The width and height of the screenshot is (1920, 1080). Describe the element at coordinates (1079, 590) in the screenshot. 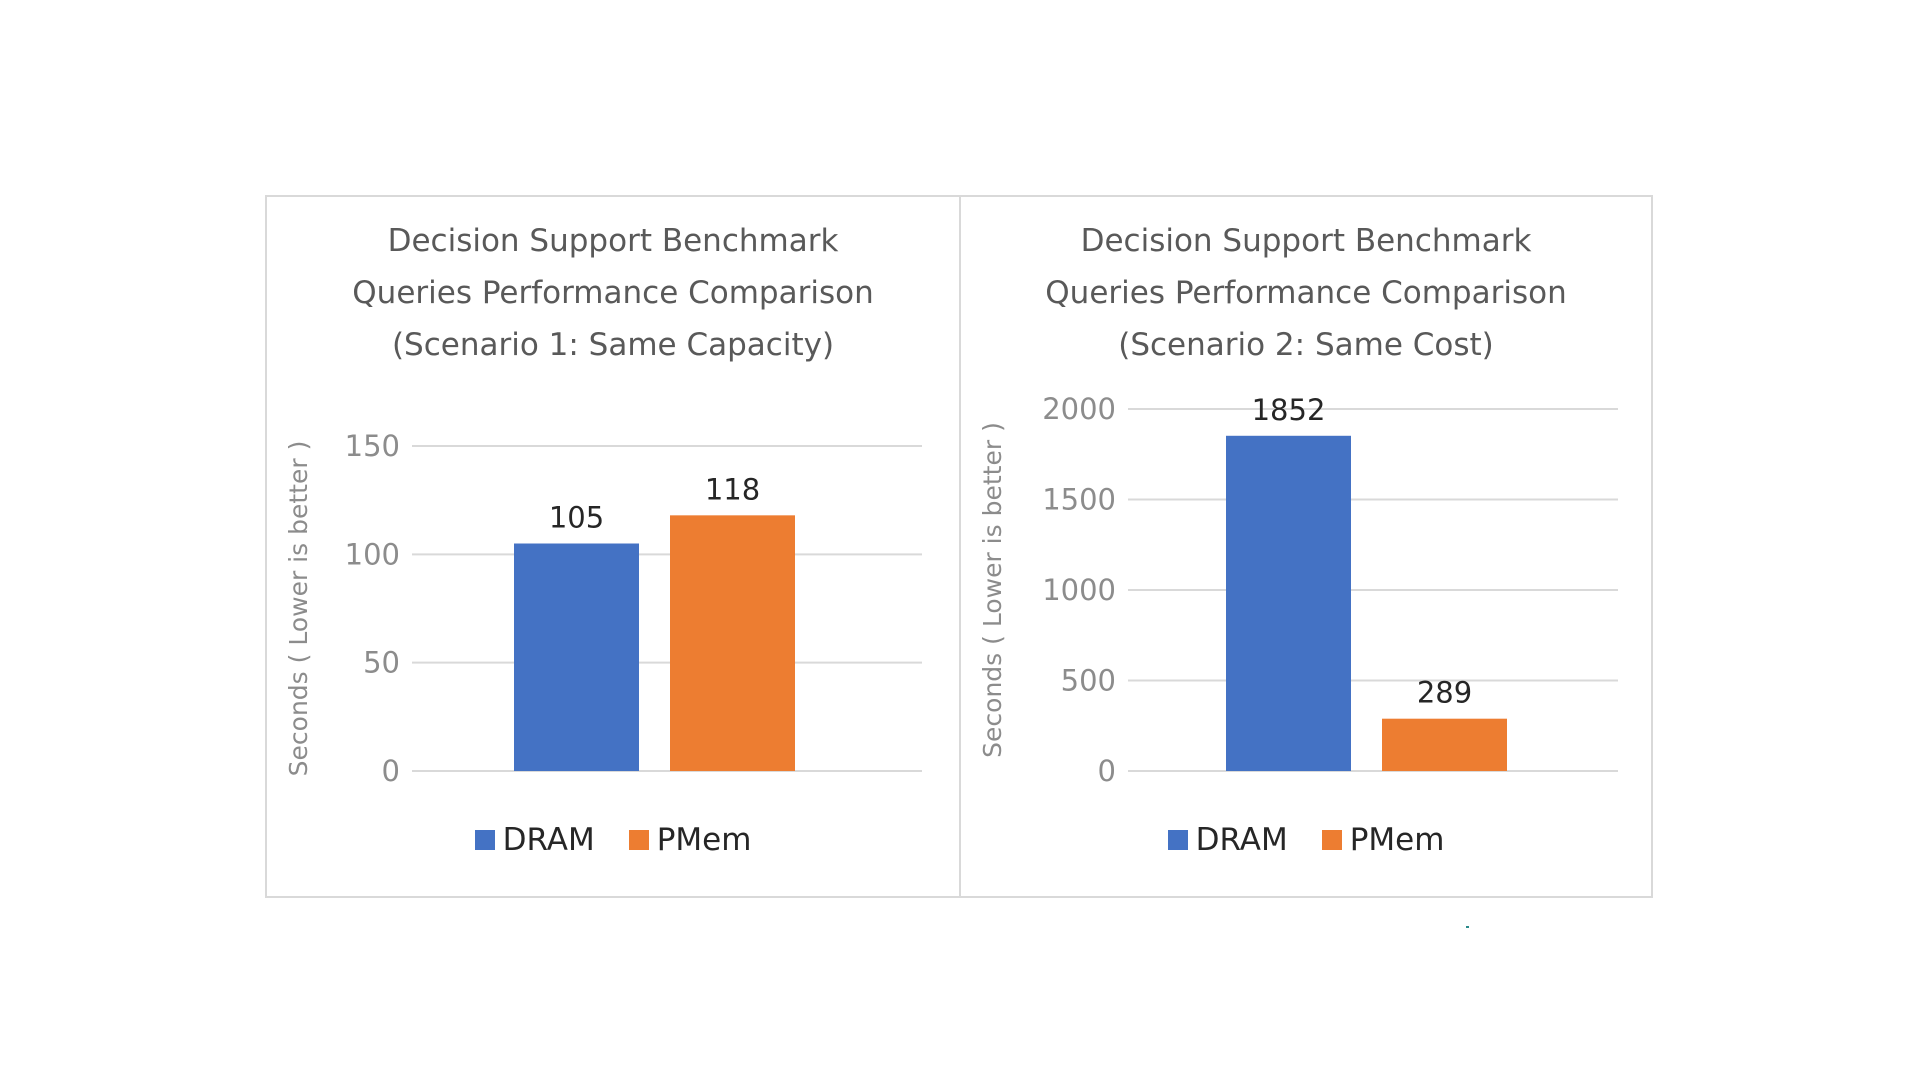

I see `y-tick-label: 1000` at that location.